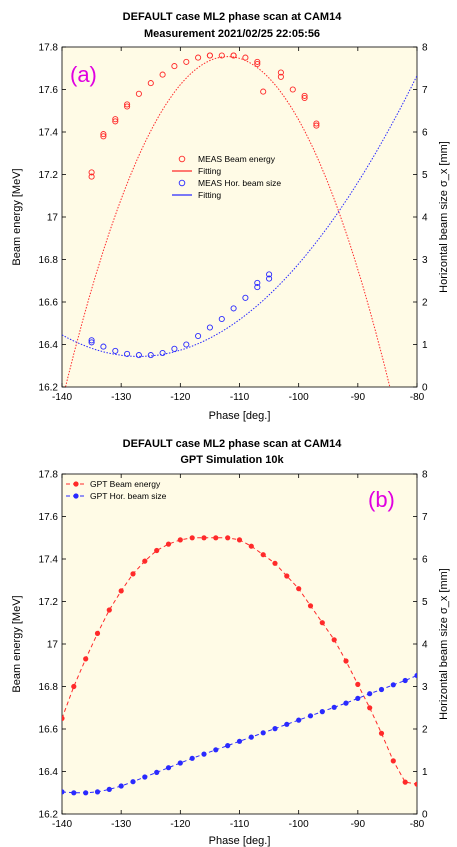 The height and width of the screenshot is (847, 457). I want to click on panel-b-x-tick-label: -110, so click(240, 824).